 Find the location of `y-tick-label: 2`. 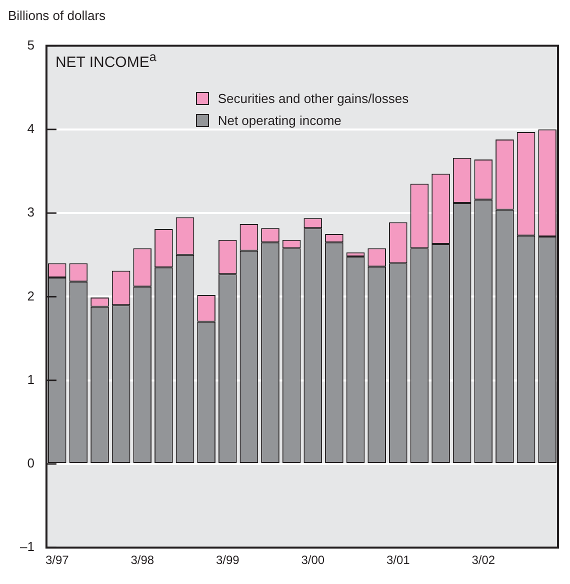

y-tick-label: 2 is located at coordinates (30, 296).